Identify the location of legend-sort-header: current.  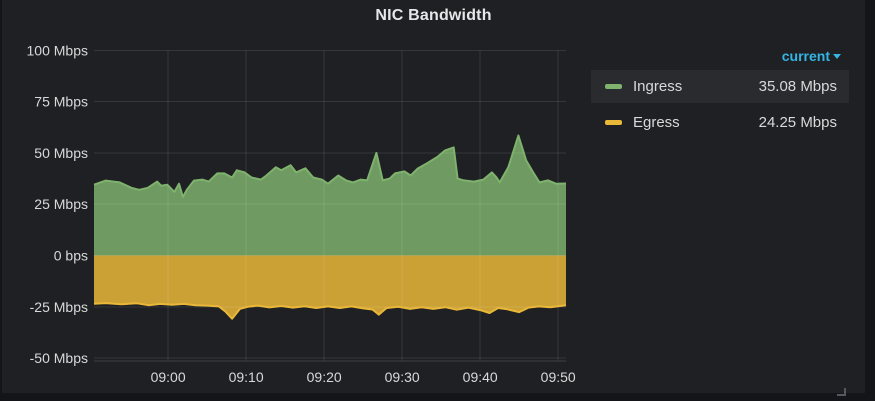
(720, 58).